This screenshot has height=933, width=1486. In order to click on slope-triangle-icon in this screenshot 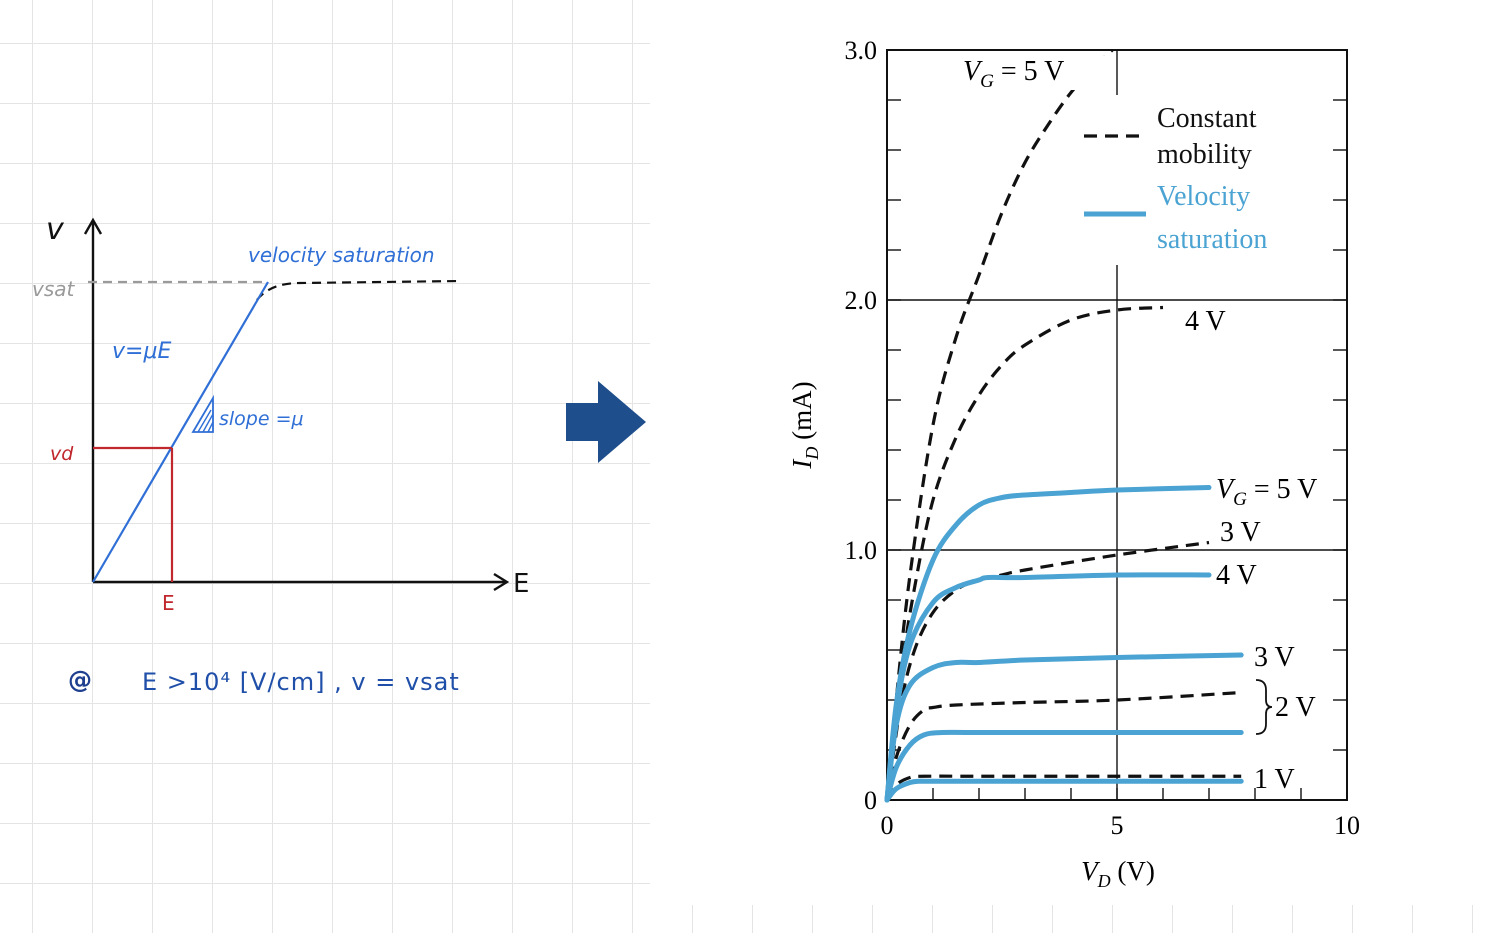, I will do `click(202, 413)`.